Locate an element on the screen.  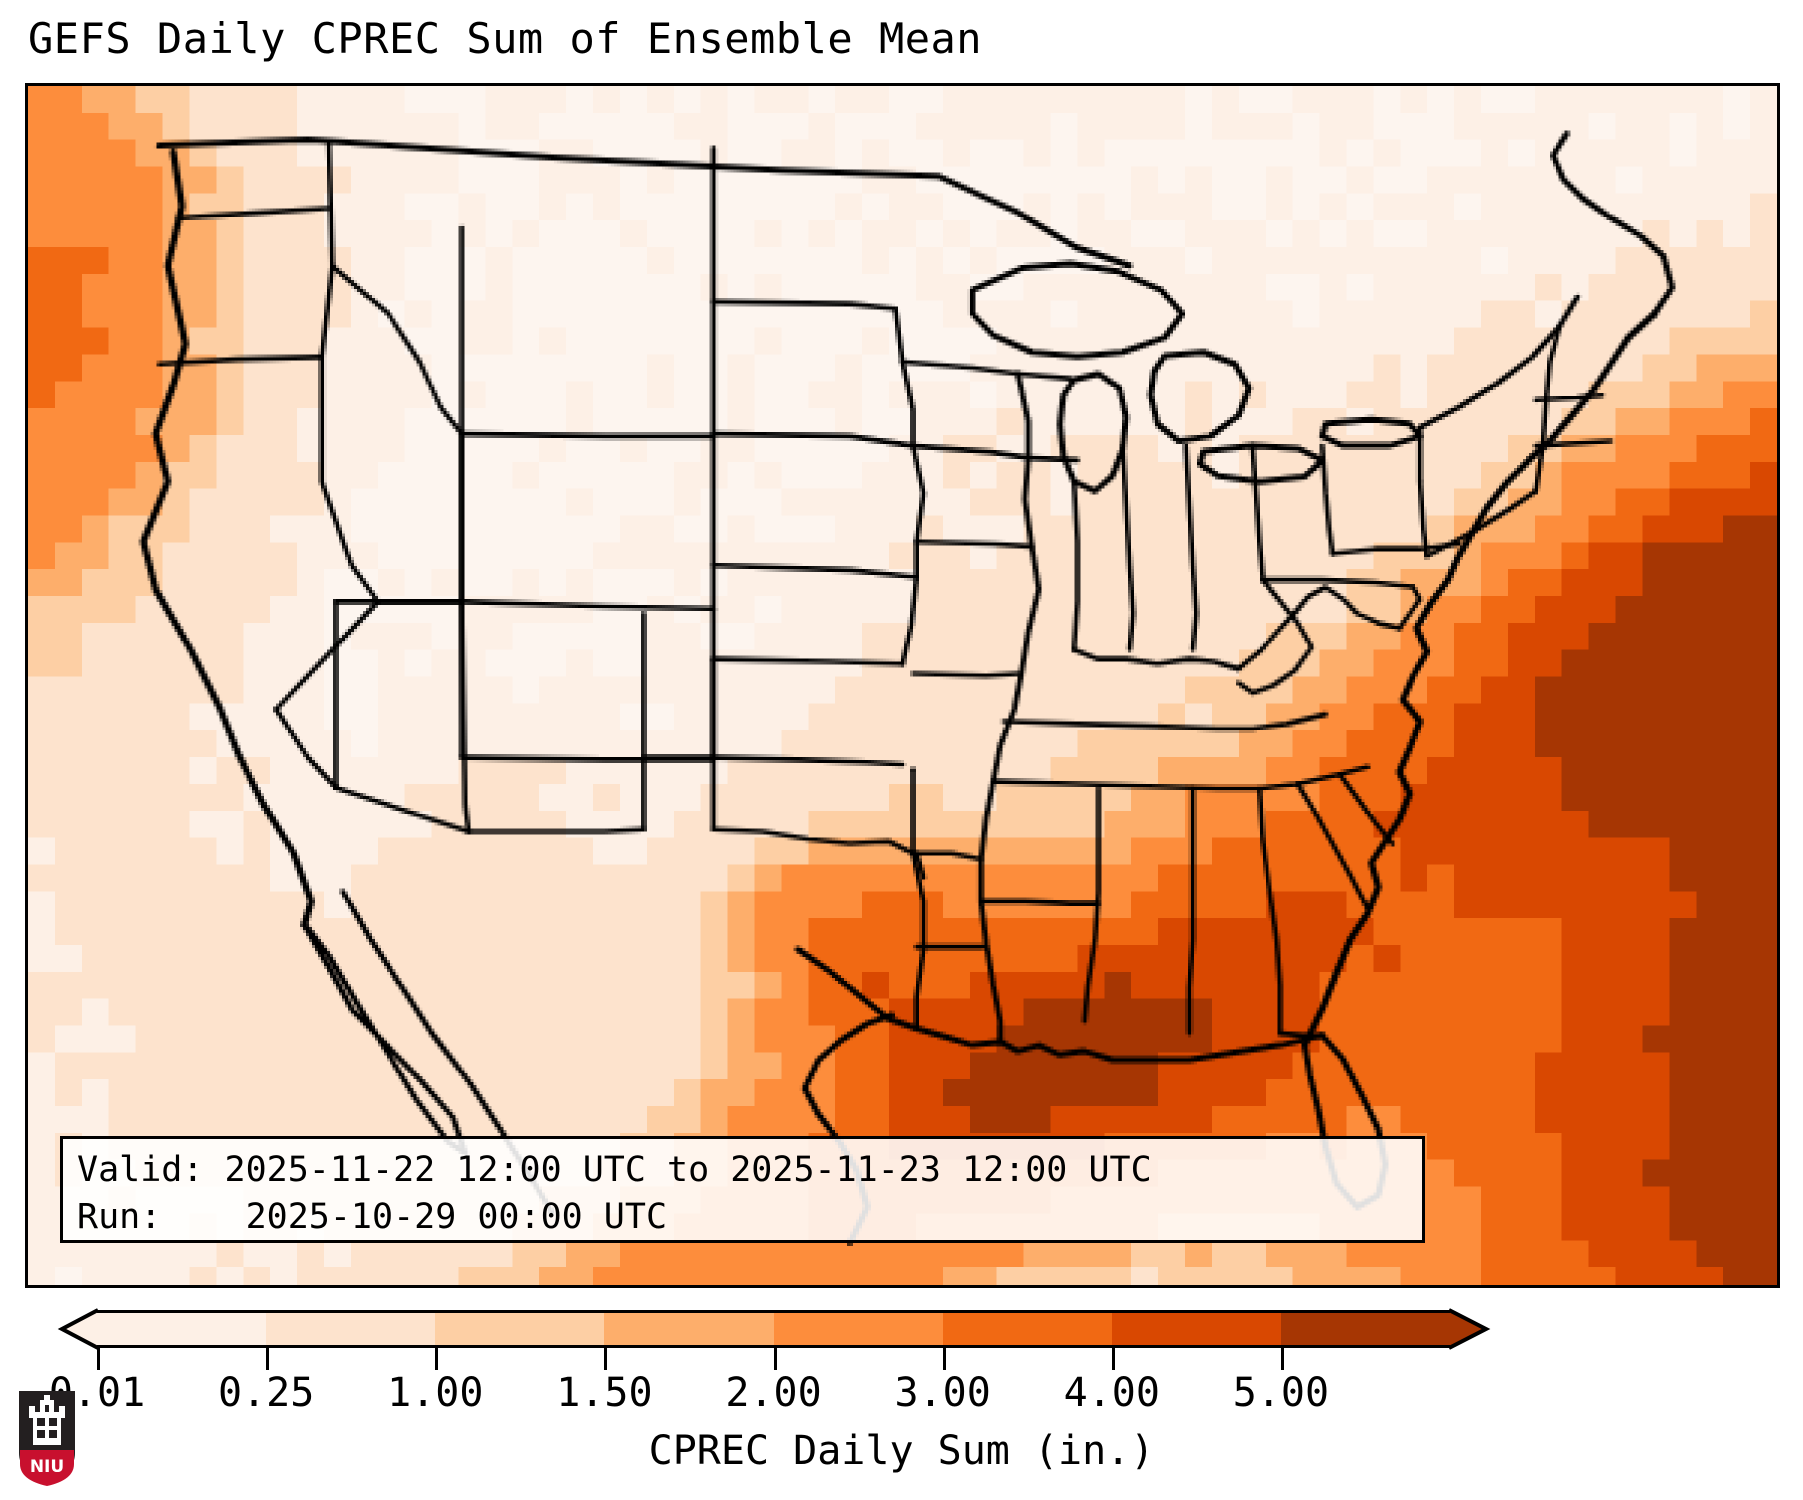
colorbar-extend-max-arrow is located at coordinates (1468, 1329).